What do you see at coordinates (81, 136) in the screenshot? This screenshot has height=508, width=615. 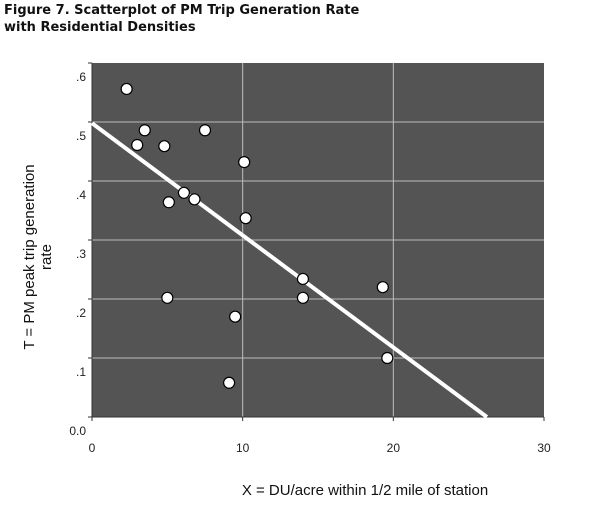 I see `y-tick-label: .5` at bounding box center [81, 136].